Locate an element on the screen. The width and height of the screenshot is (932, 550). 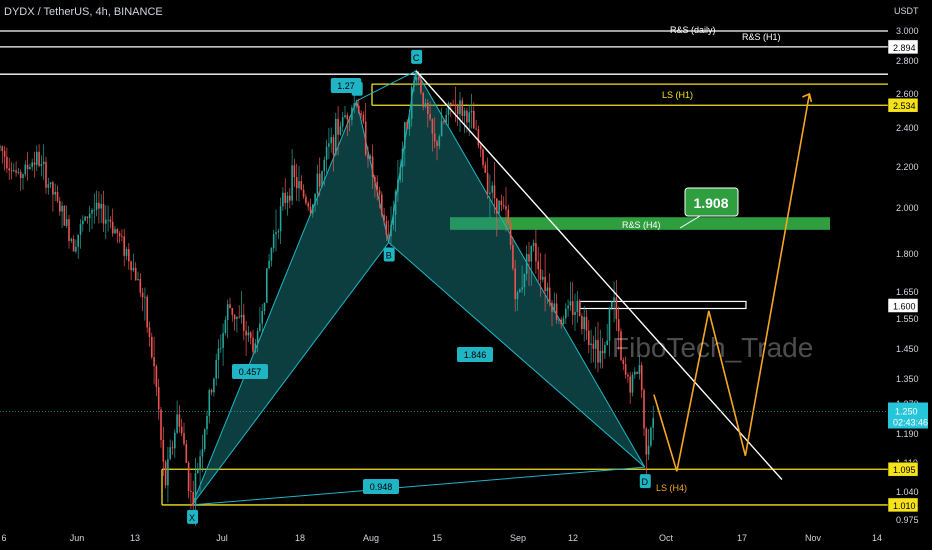
price-tick: 1.550 is located at coordinates (907, 319).